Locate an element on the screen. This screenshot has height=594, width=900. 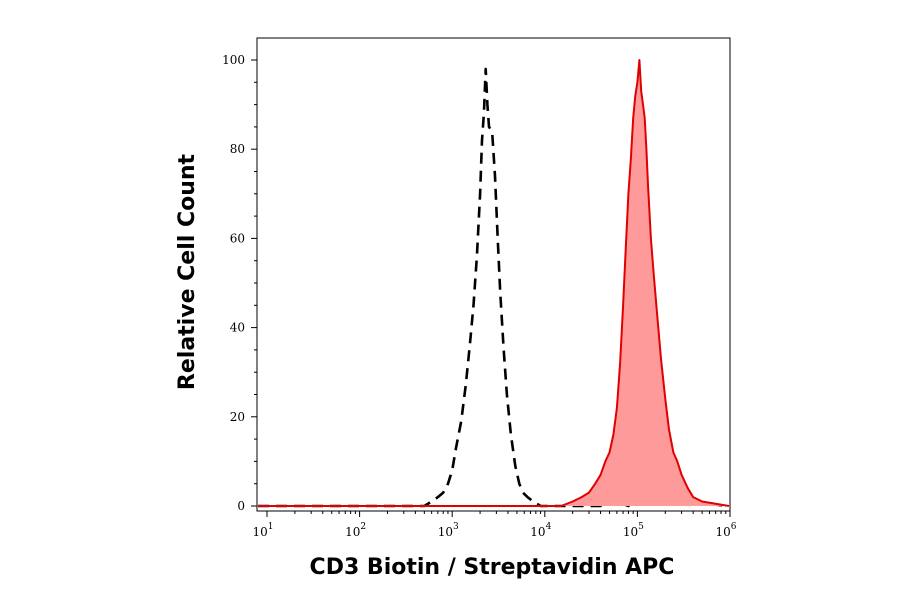
x-axis: 10¹ 10² 10³ 10⁴ 10⁵ 10⁶ is located at coordinates (494, 525).